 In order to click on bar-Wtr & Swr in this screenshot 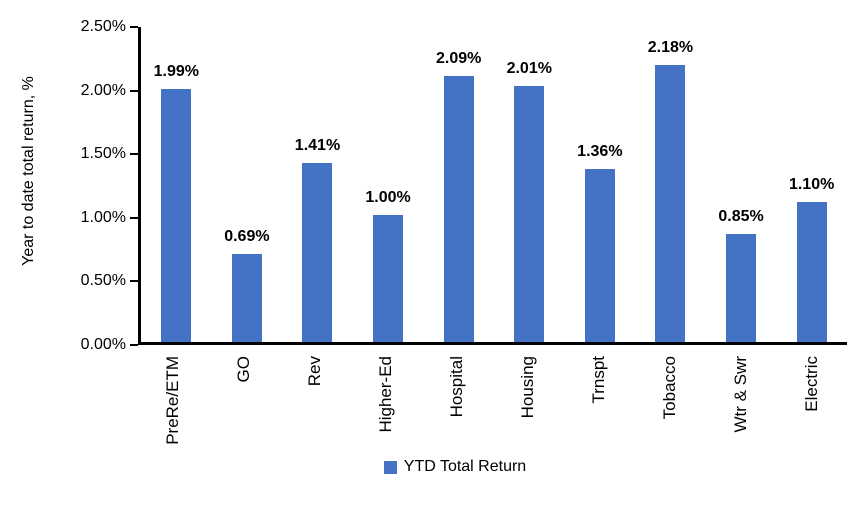, I will do `click(741, 287)`.